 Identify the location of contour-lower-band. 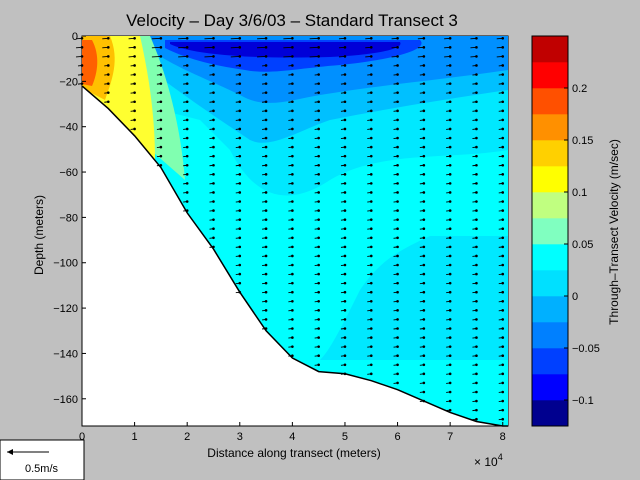
(414, 298).